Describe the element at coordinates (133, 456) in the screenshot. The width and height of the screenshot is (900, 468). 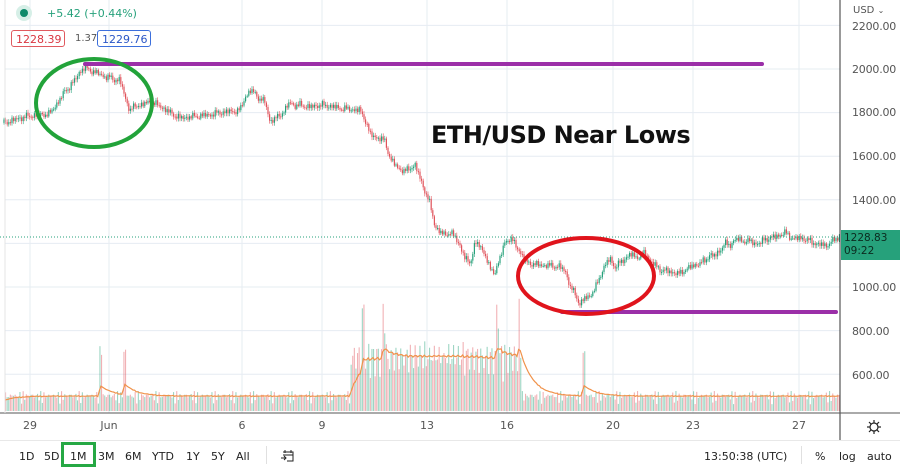
I see `range-6m-button: 6M` at that location.